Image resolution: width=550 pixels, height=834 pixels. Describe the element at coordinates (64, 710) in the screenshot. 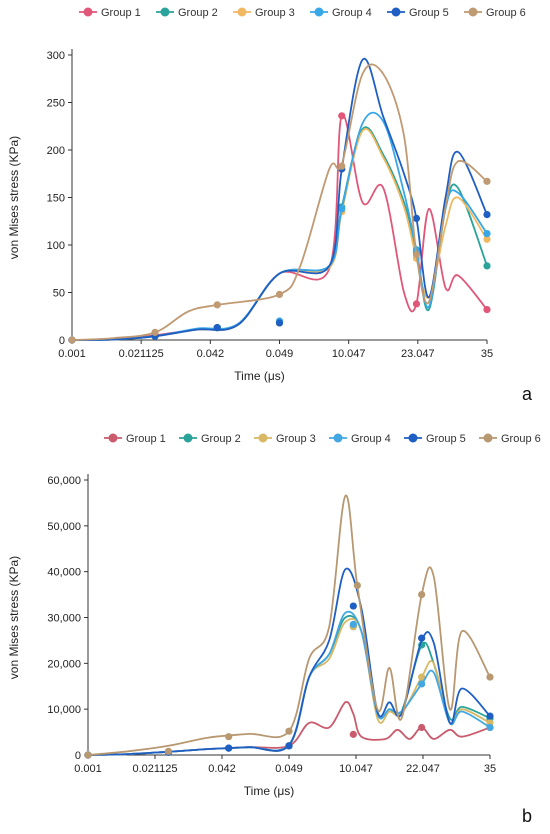

I see `y-tick-label: 10,000` at that location.